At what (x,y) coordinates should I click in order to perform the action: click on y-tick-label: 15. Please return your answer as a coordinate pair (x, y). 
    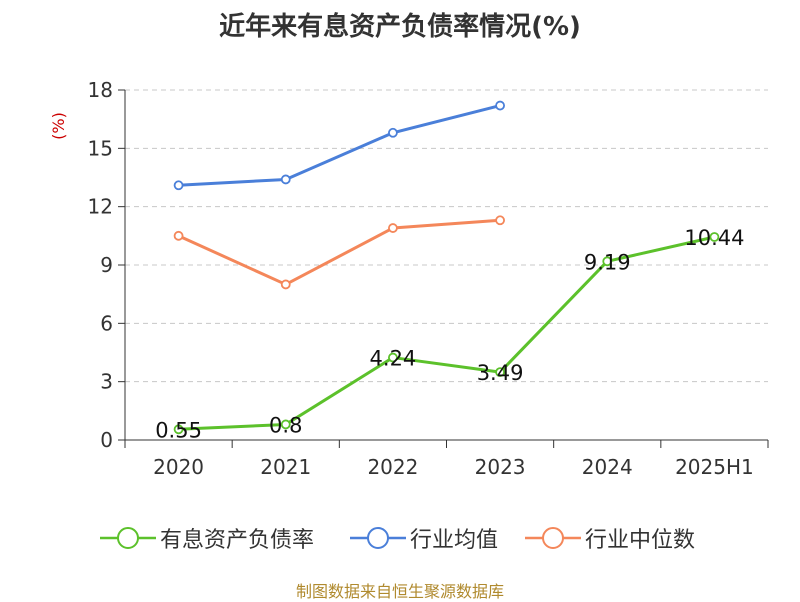
    Looking at the image, I should click on (100, 148).